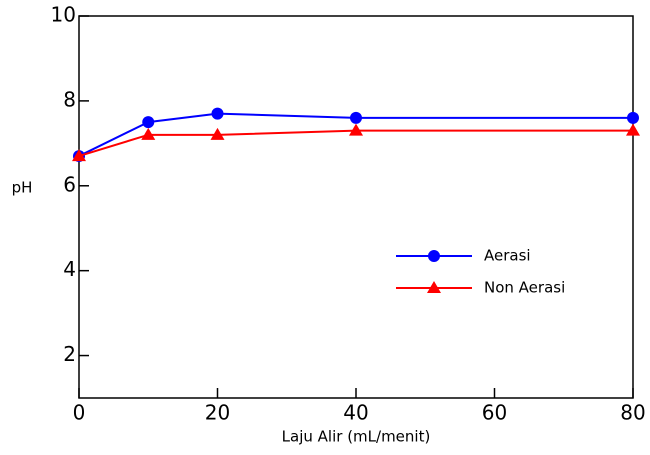 Image resolution: width=650 pixels, height=455 pixels. I want to click on y-tick-label: 4, so click(69, 269).